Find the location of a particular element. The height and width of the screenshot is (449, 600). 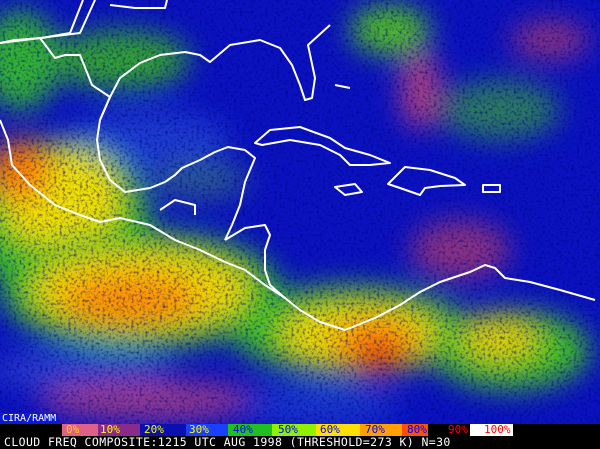

legend-label: 20% is located at coordinates (154, 429).